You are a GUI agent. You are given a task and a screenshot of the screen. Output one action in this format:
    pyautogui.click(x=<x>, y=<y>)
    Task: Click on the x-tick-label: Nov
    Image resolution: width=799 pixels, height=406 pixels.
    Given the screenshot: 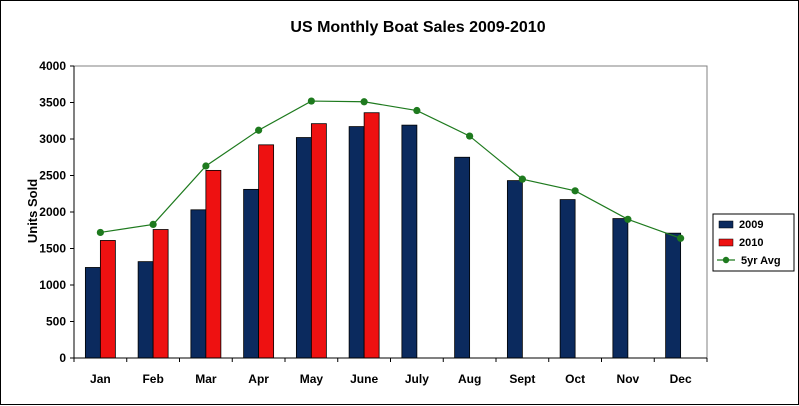 What is the action you would take?
    pyautogui.click(x=628, y=379)
    